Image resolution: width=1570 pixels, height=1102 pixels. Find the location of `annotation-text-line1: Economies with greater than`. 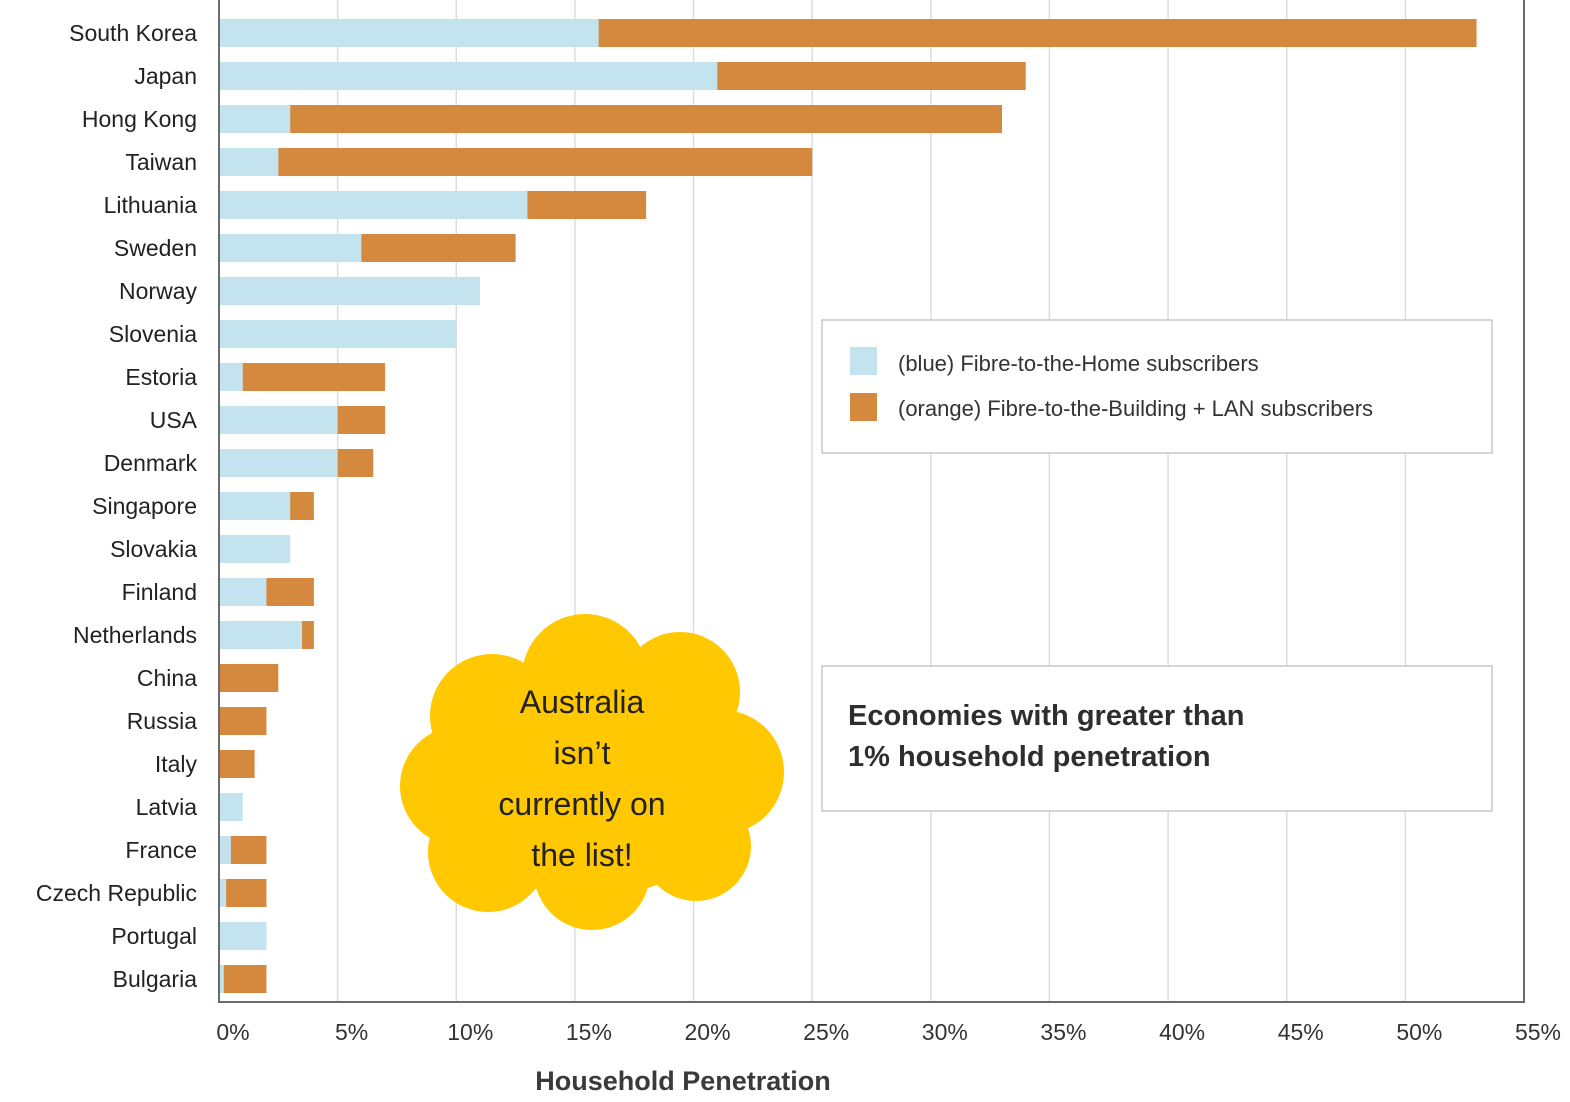

annotation-text-line1: Economies with greater than is located at coordinates (1046, 716).